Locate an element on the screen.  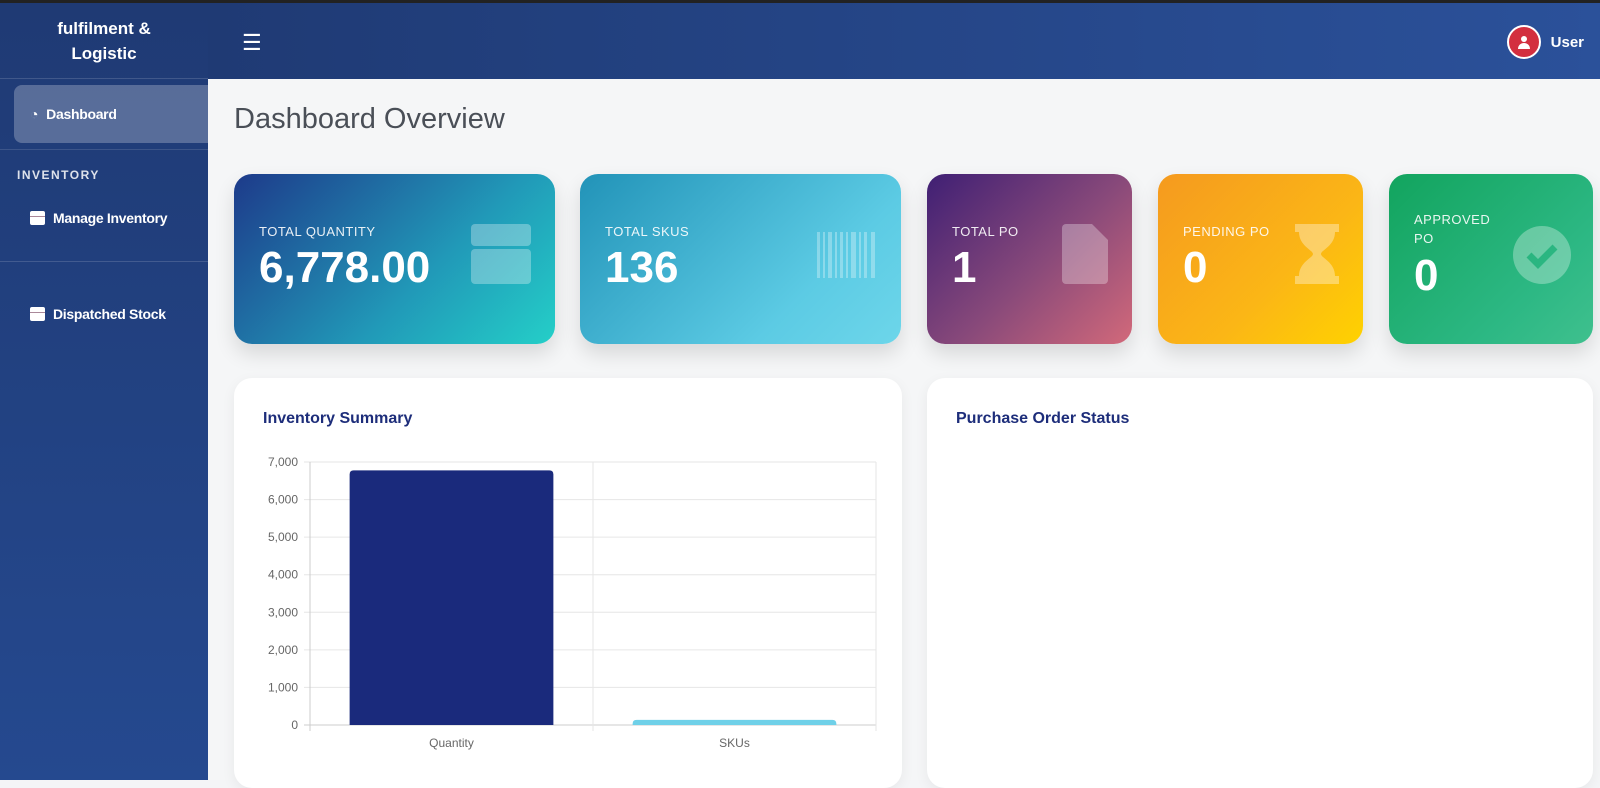
panel-title: Inventory Summary is located at coordinates (338, 418).